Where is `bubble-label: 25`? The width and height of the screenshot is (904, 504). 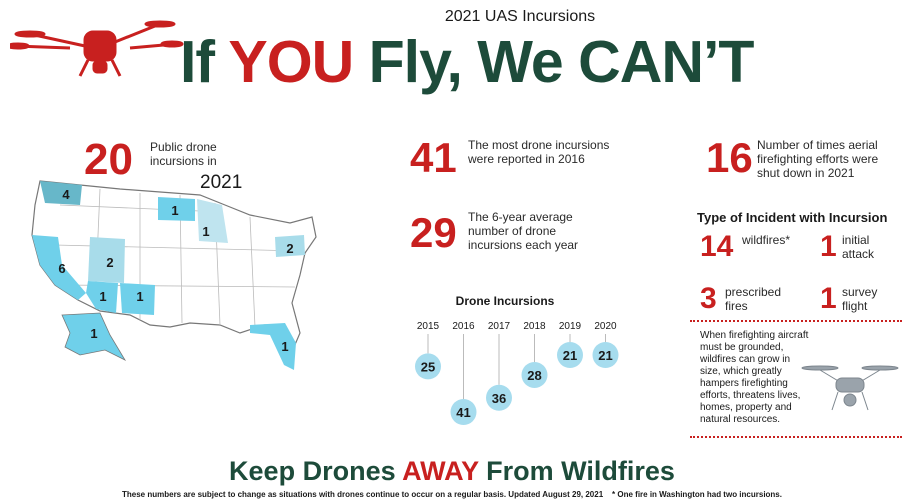
bubble-label: 25 is located at coordinates (428, 366).